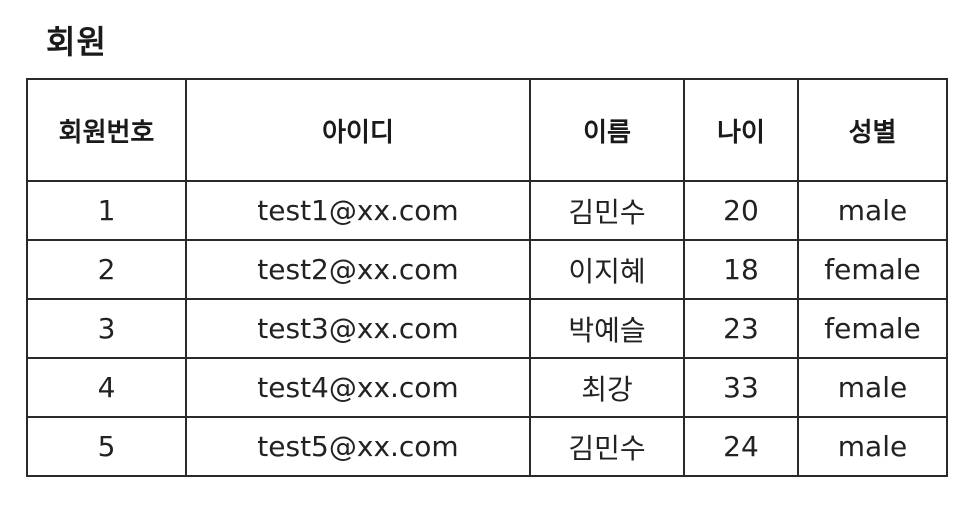 The width and height of the screenshot is (967, 512). What do you see at coordinates (607, 328) in the screenshot?
I see `cell-name: 박예슬` at bounding box center [607, 328].